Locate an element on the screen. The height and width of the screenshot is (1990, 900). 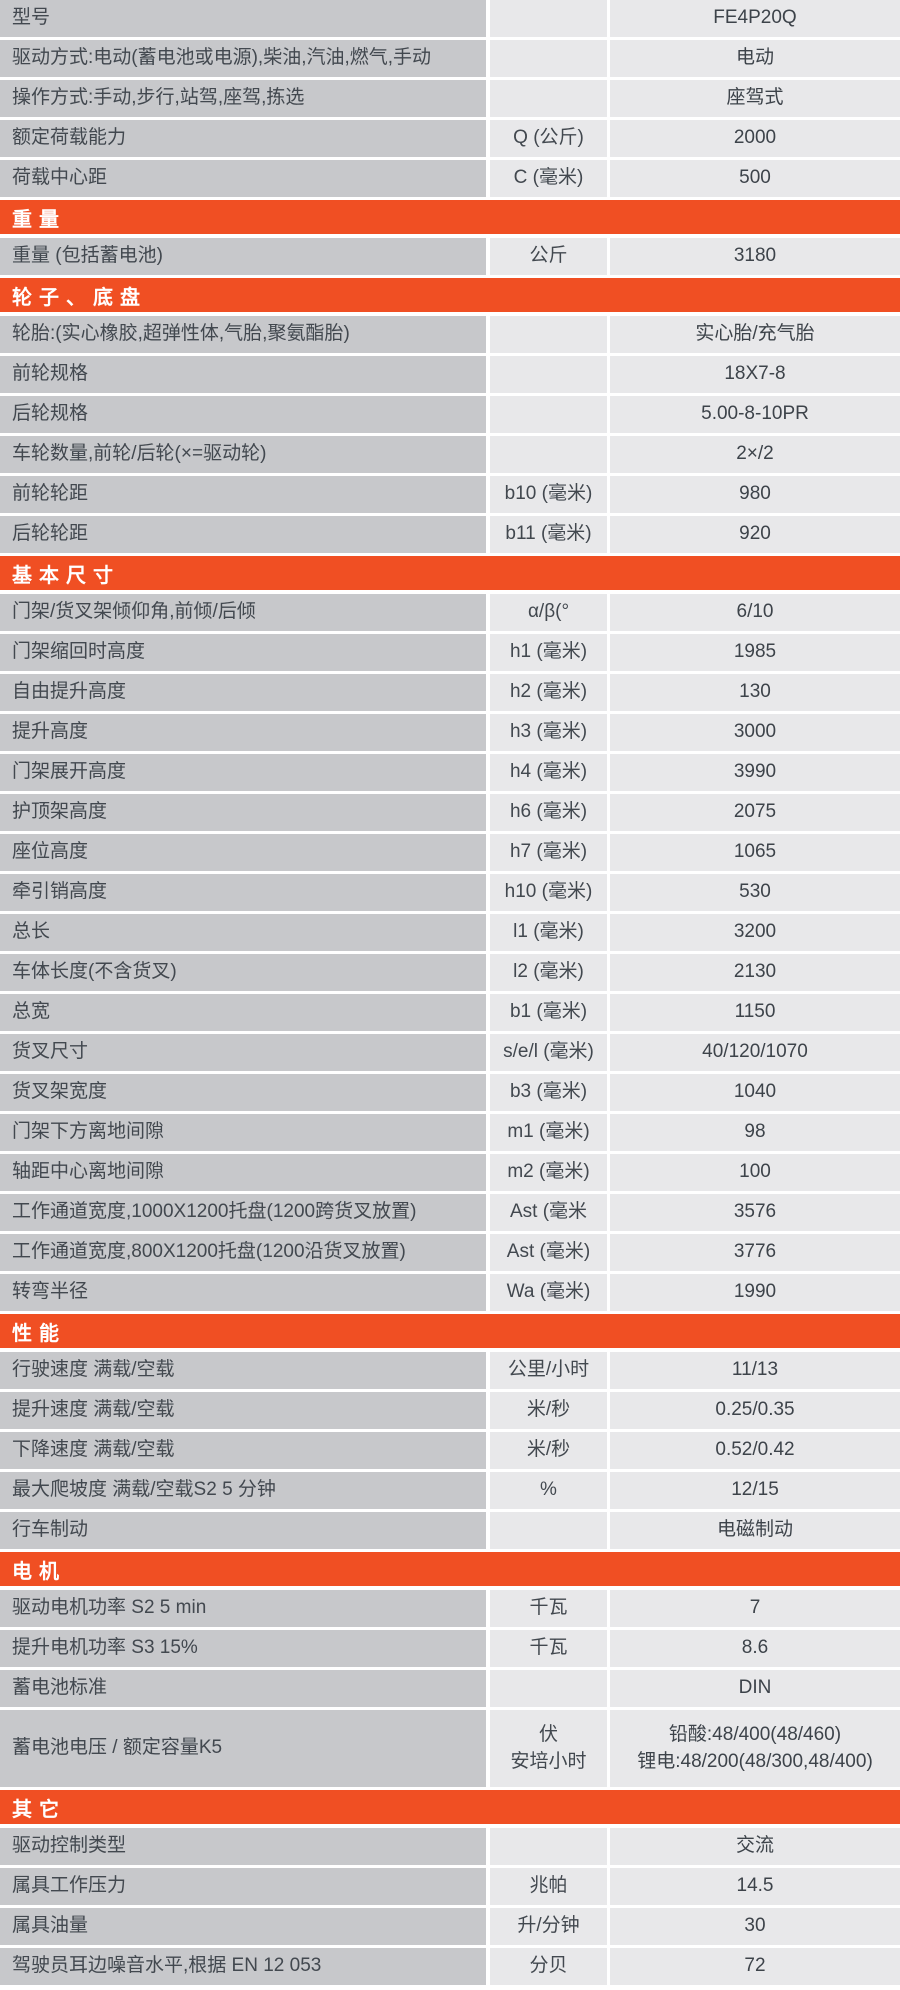
spec-label-text: 蓄电池电压 / 额定容量K5 is located at coordinates (117, 1748).